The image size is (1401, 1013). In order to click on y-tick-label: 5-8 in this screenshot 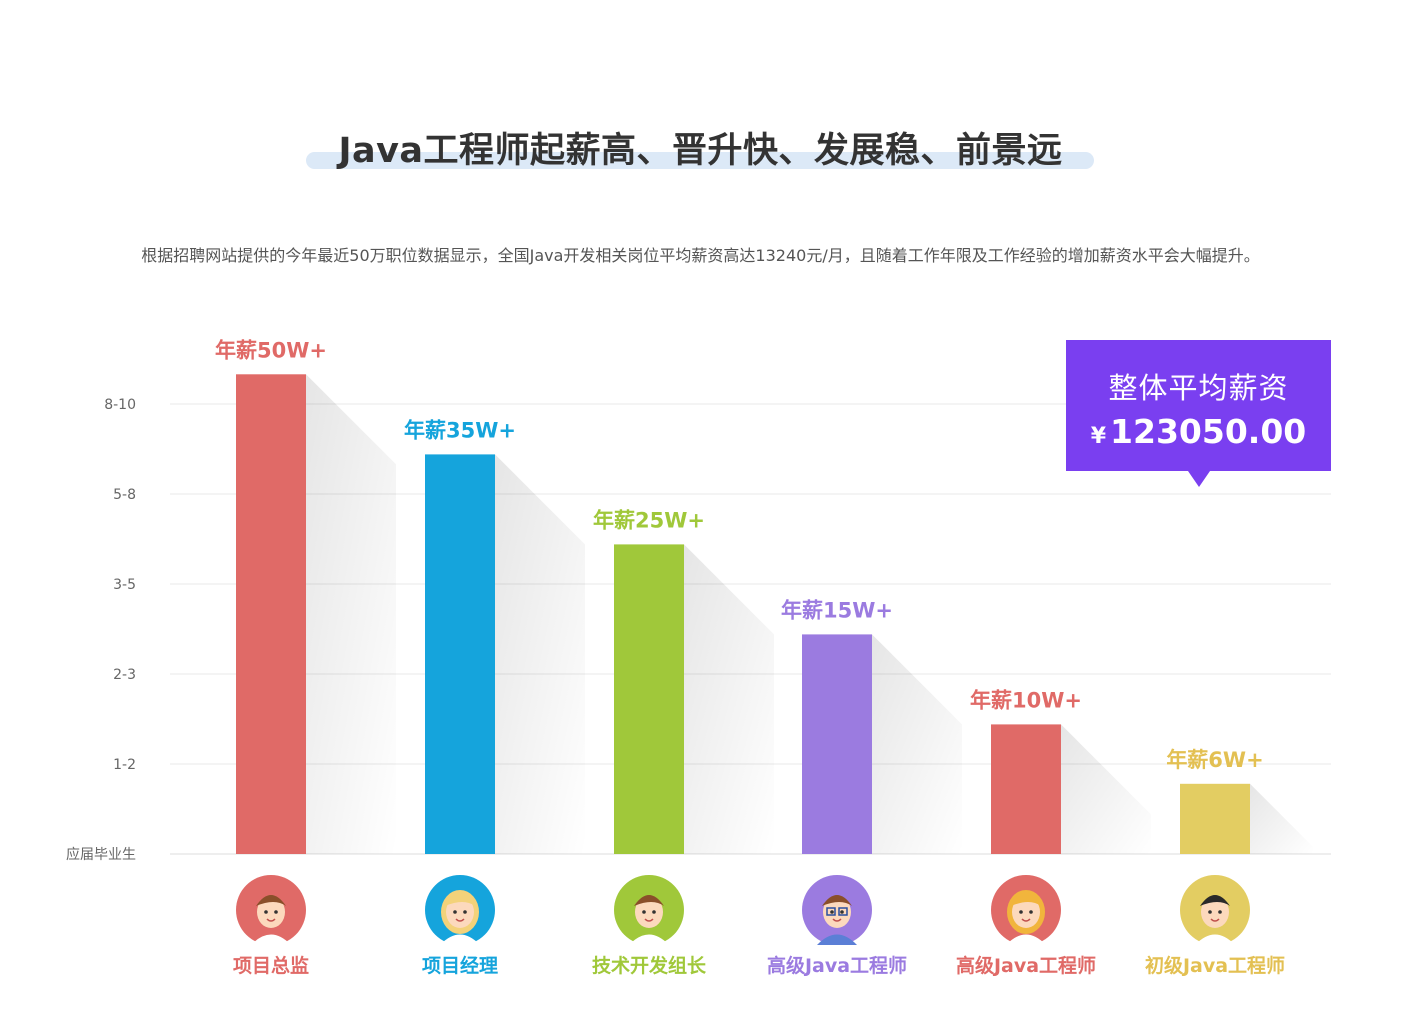, I will do `click(124, 495)`.